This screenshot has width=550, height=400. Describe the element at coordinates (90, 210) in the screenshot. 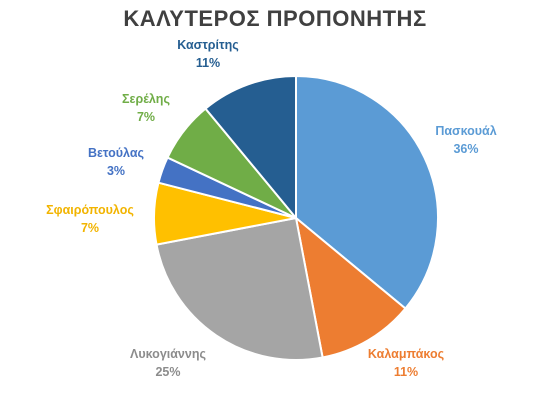

I see `slice-label-3: Σφαιρόπουλος` at that location.